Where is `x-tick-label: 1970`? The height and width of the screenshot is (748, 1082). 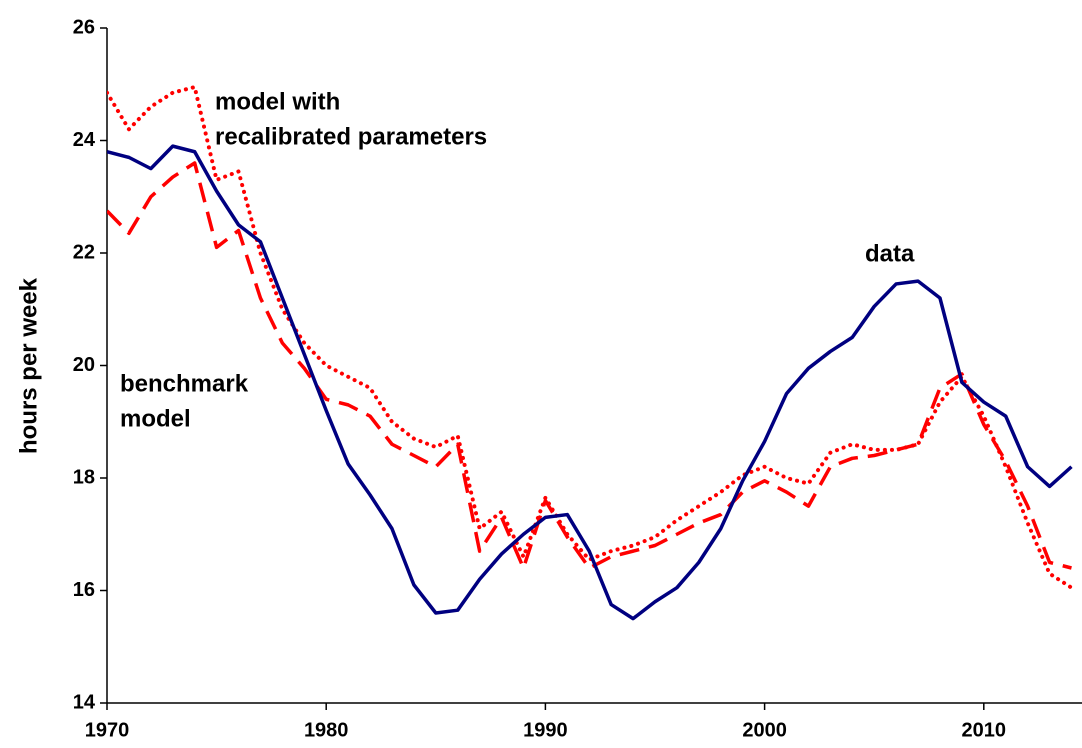 x-tick-label: 1970 is located at coordinates (107, 730).